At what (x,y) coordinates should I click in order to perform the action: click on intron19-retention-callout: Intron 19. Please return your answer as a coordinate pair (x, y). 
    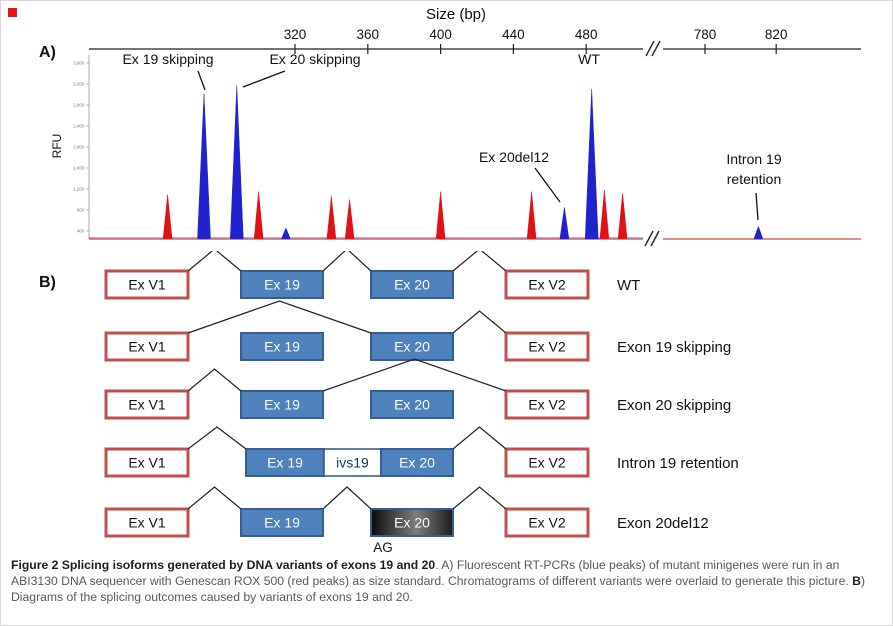
    Looking at the image, I should click on (753, 159).